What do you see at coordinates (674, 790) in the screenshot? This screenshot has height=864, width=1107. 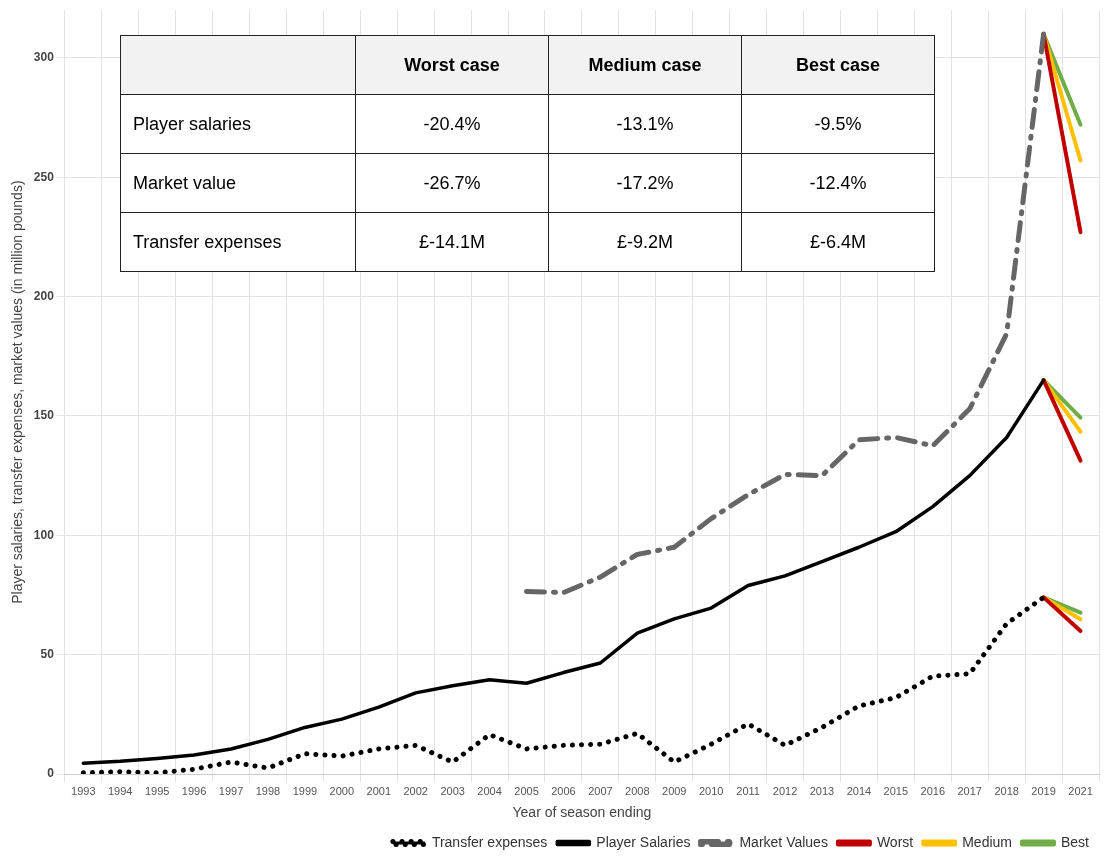 I see `x-tick-label: 2009` at bounding box center [674, 790].